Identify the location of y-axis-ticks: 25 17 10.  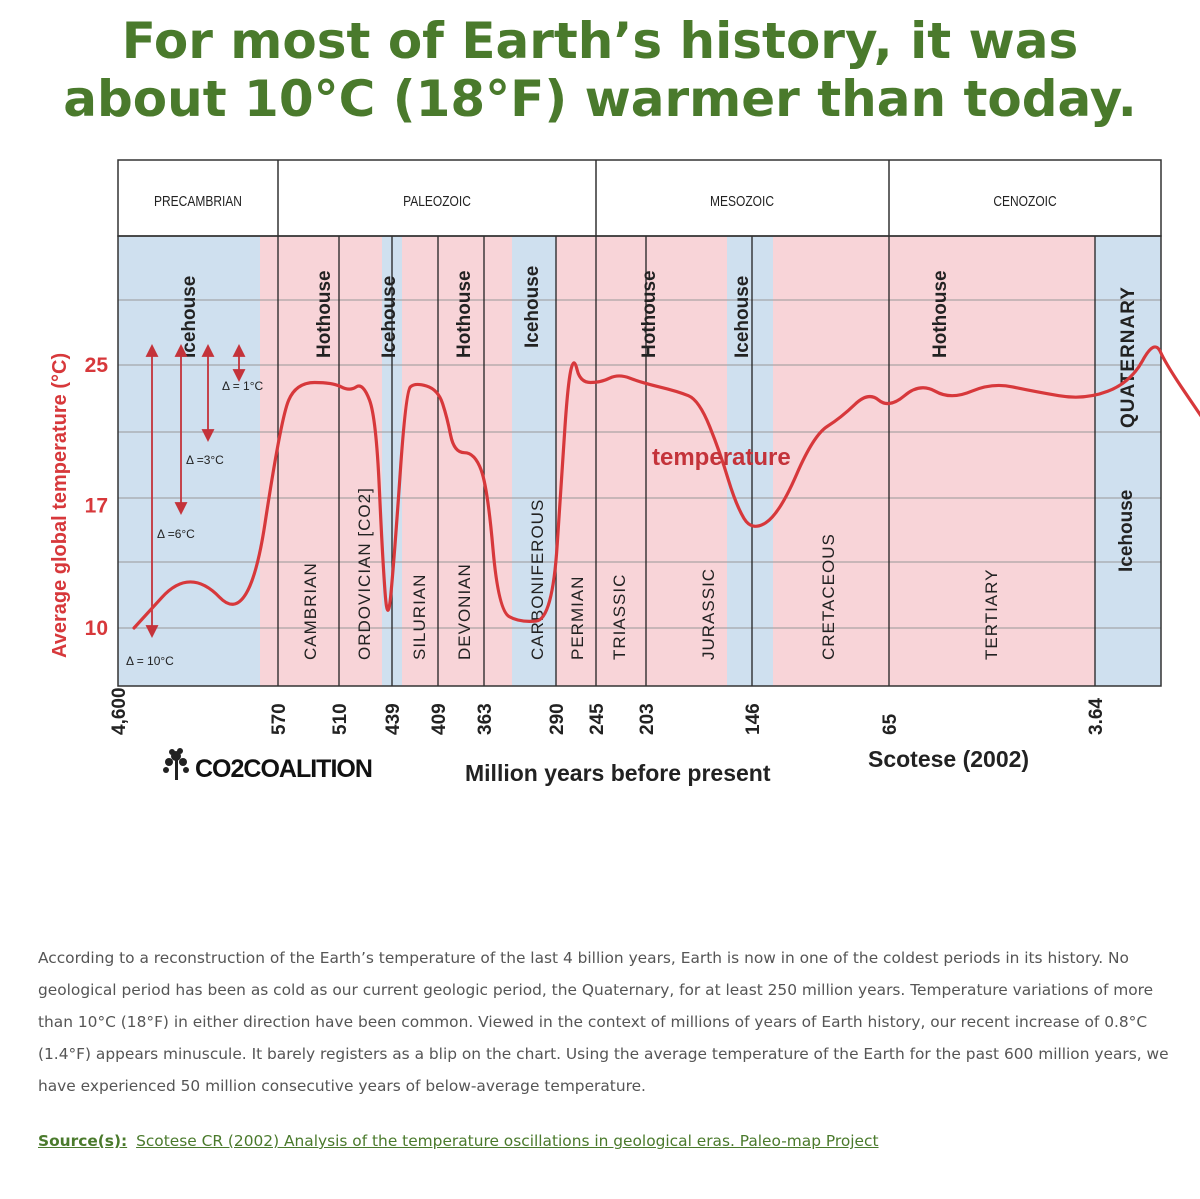
(97, 497).